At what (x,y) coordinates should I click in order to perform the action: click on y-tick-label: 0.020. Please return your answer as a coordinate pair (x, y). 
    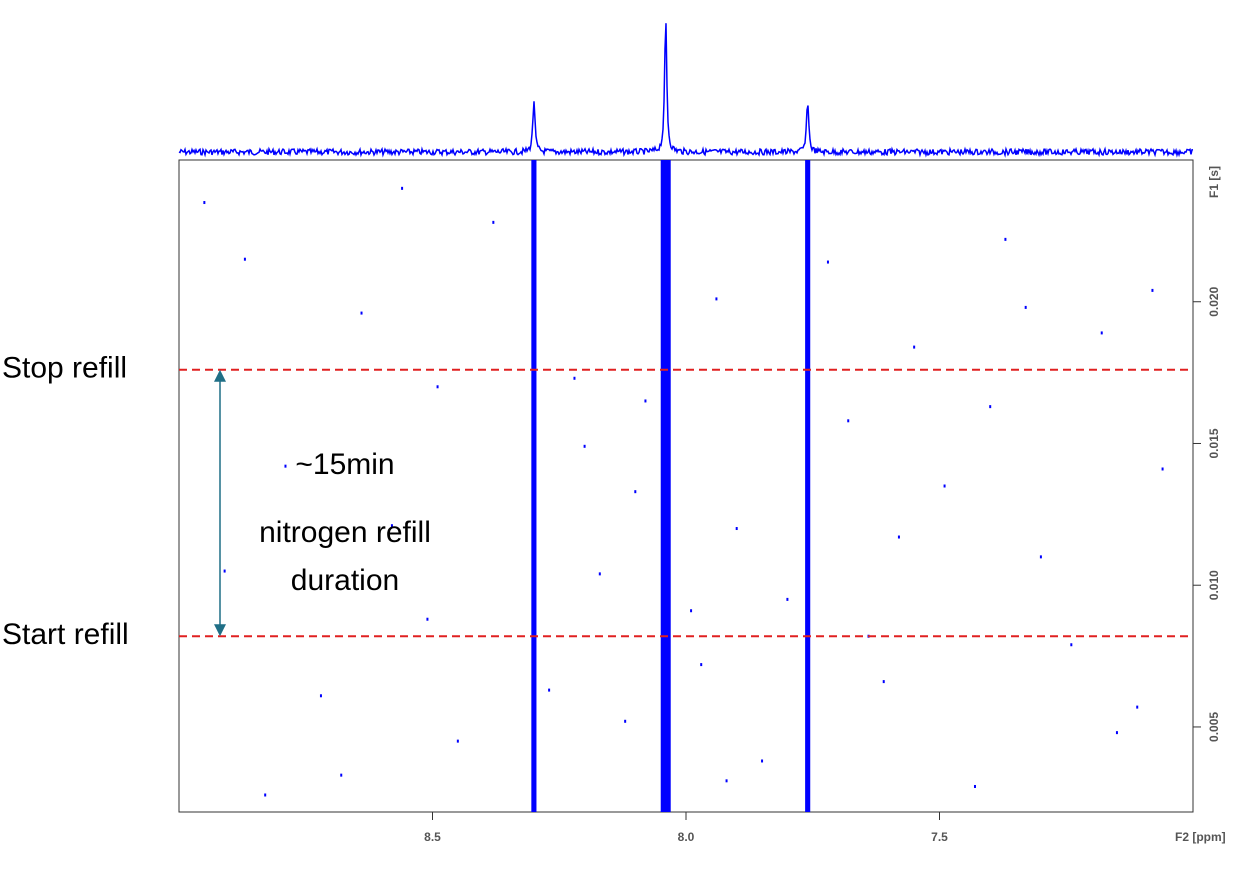
    Looking at the image, I should click on (1214, 301).